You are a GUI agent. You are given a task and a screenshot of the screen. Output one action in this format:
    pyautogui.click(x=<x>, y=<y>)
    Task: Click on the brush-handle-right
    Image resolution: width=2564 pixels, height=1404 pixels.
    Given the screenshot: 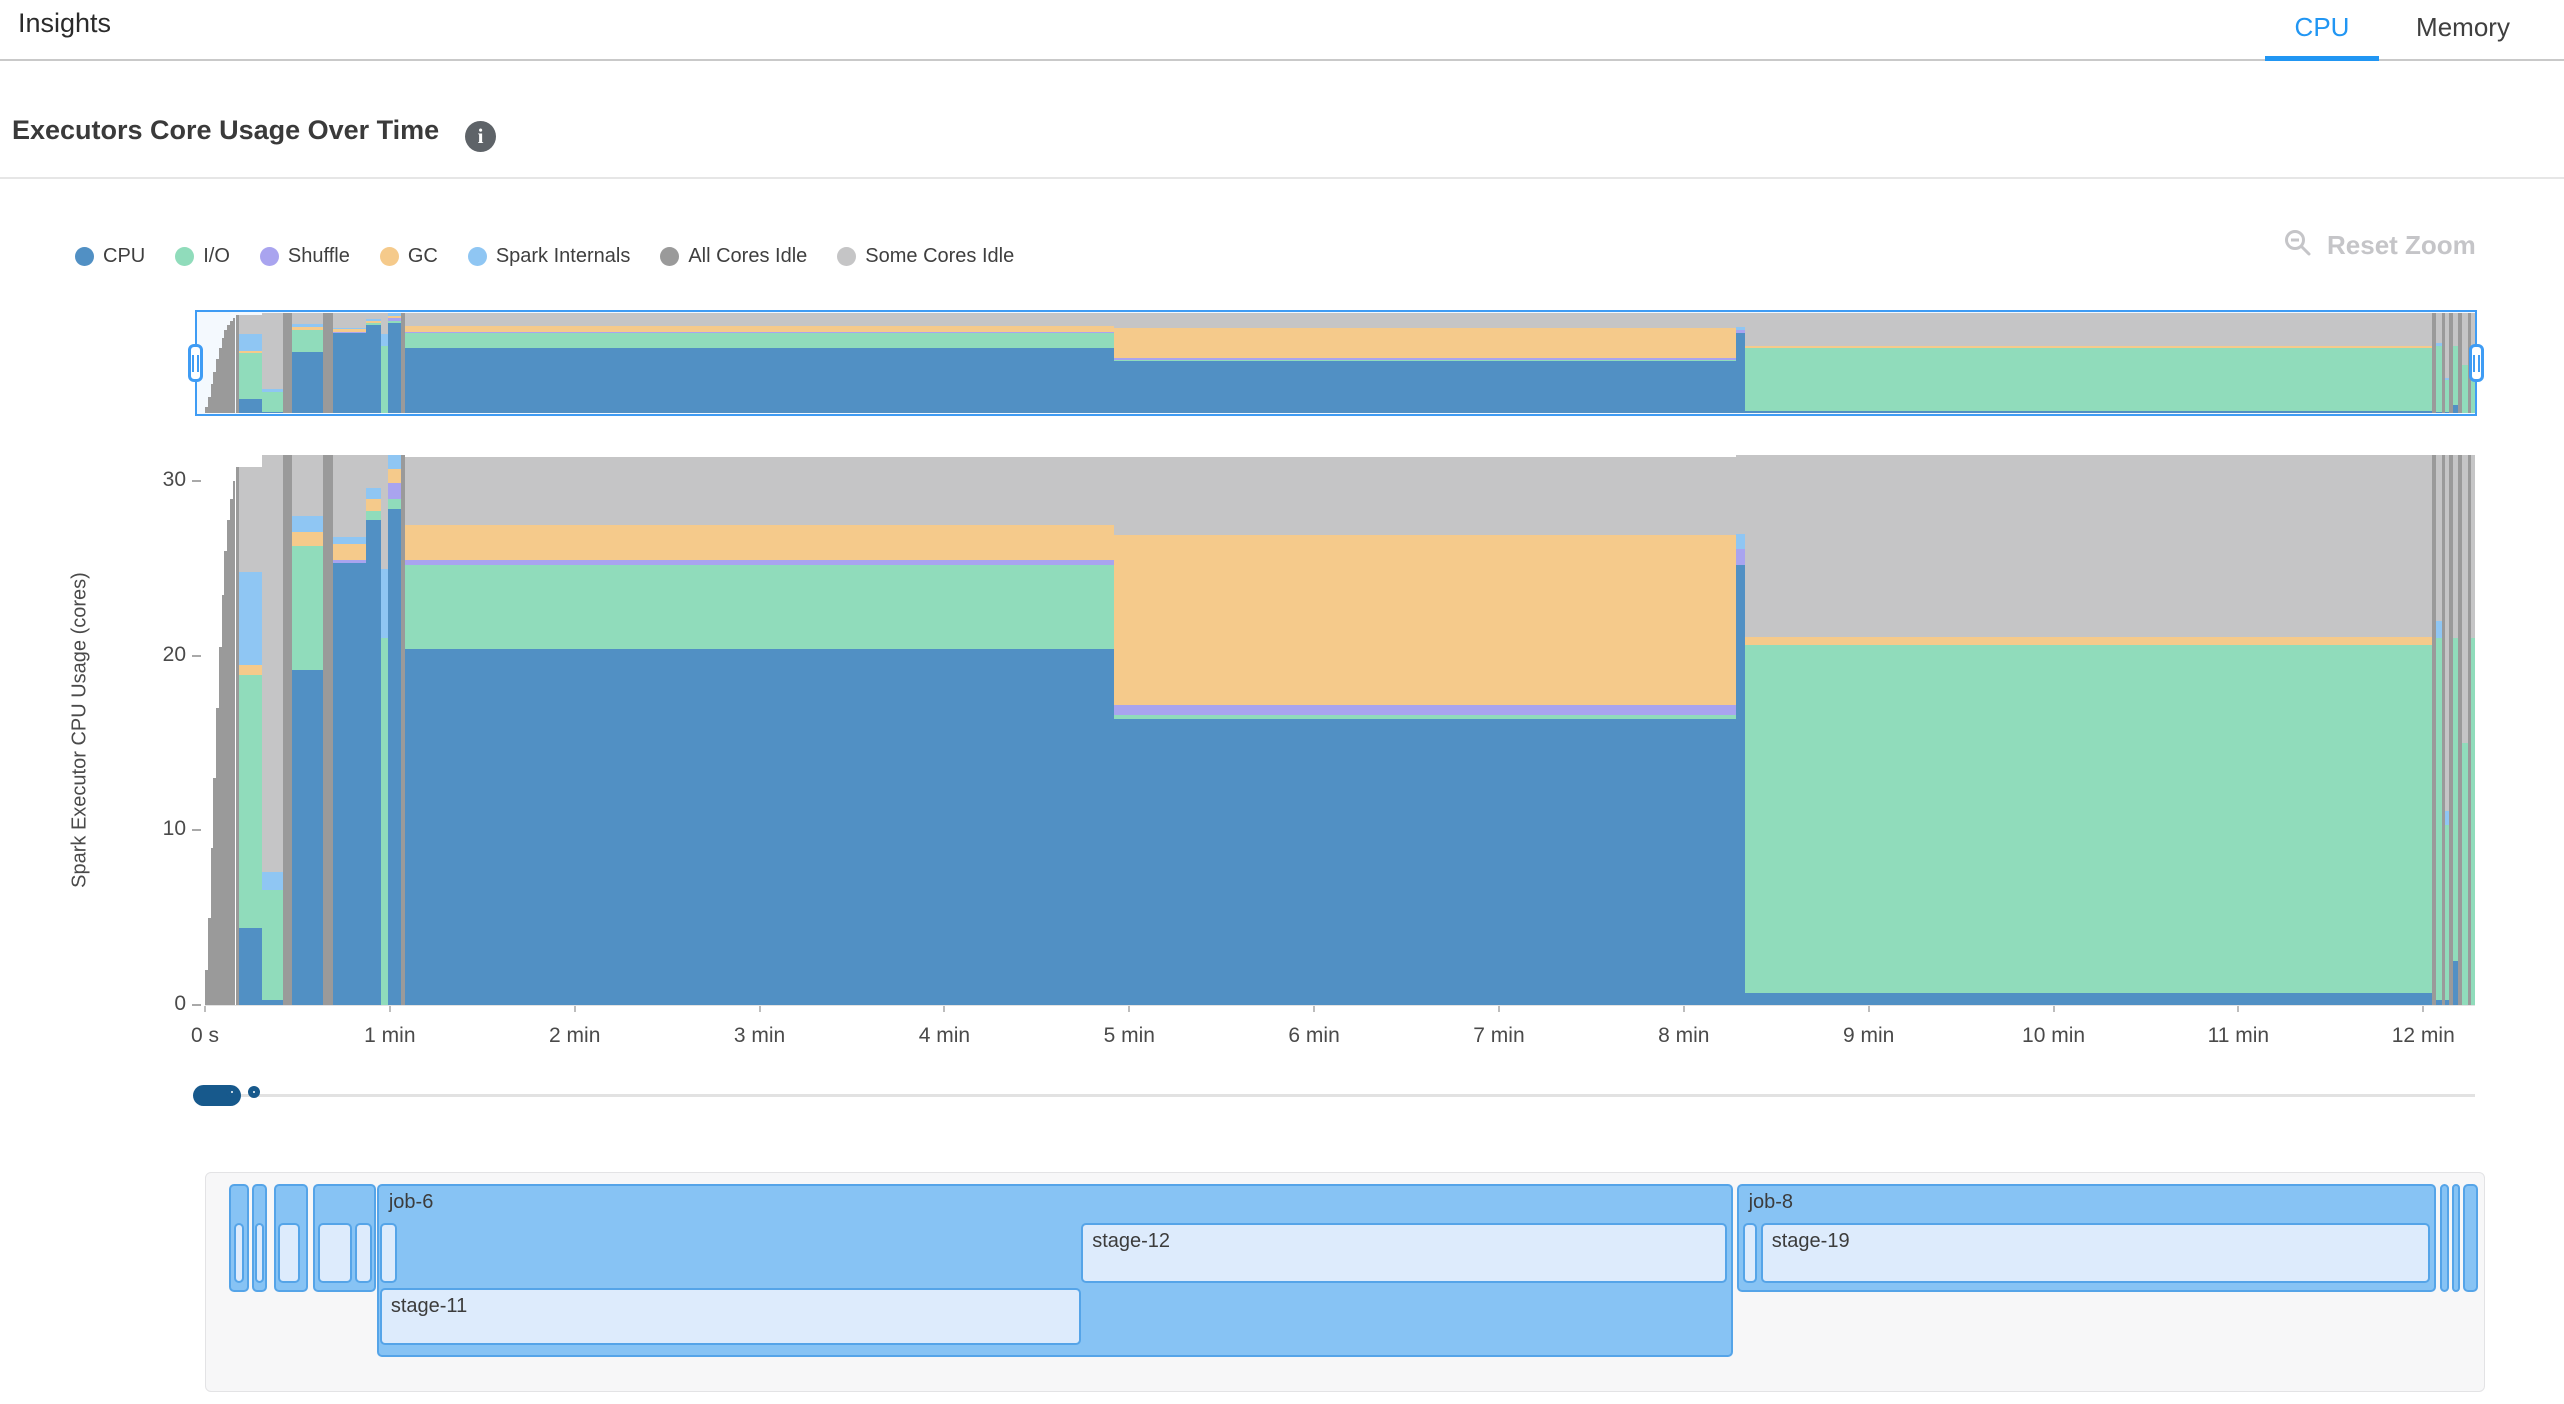 What is the action you would take?
    pyautogui.click(x=2476, y=363)
    